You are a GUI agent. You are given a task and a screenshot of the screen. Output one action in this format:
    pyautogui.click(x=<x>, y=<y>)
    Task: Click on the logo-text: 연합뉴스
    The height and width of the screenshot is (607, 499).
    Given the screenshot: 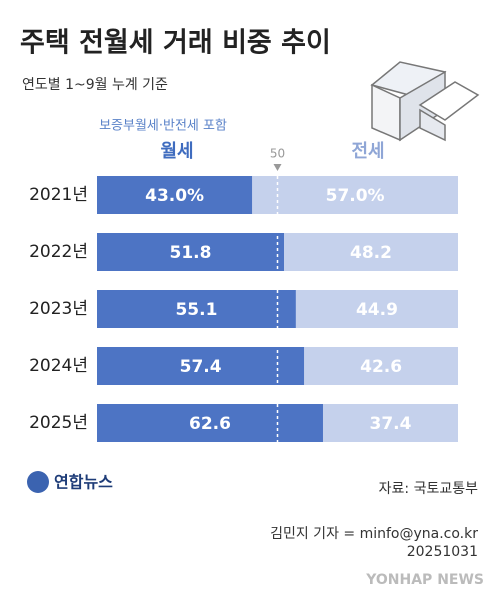 What is the action you would take?
    pyautogui.click(x=83, y=482)
    